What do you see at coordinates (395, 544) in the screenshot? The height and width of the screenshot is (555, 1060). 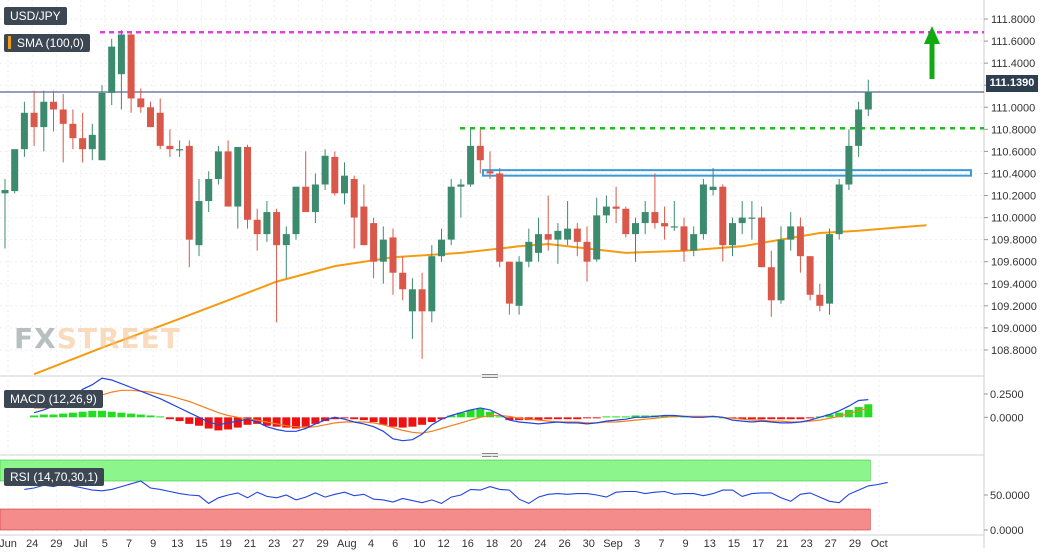 I see `x-tick-label: 6` at bounding box center [395, 544].